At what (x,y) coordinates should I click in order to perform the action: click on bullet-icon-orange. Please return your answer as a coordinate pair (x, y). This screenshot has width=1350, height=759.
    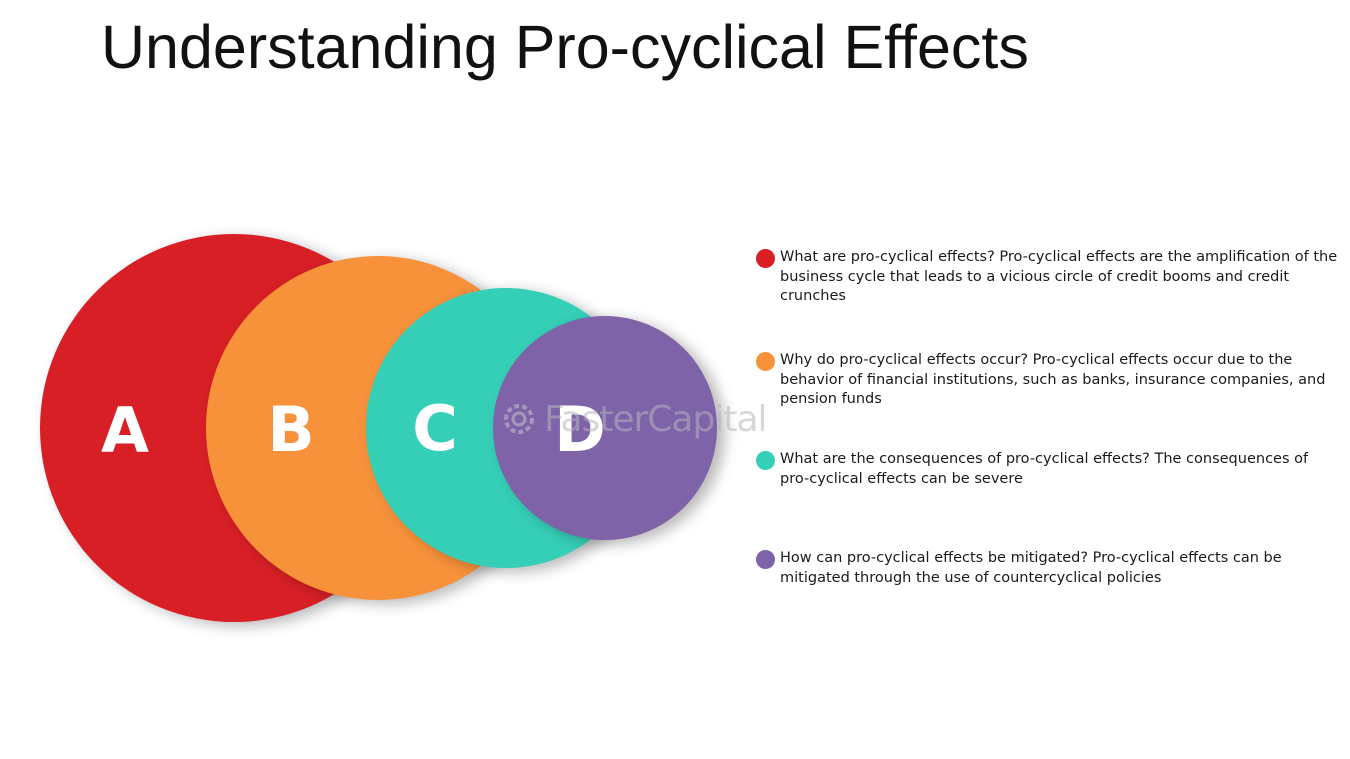
    Looking at the image, I should click on (765, 361).